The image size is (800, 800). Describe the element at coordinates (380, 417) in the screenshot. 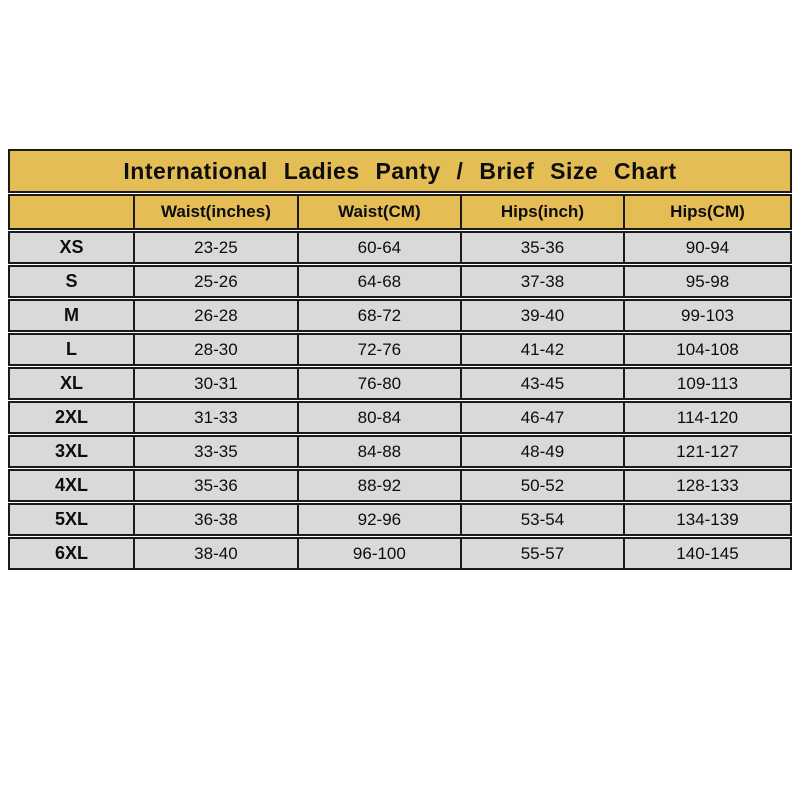

I see `value-cell: 80-84` at that location.